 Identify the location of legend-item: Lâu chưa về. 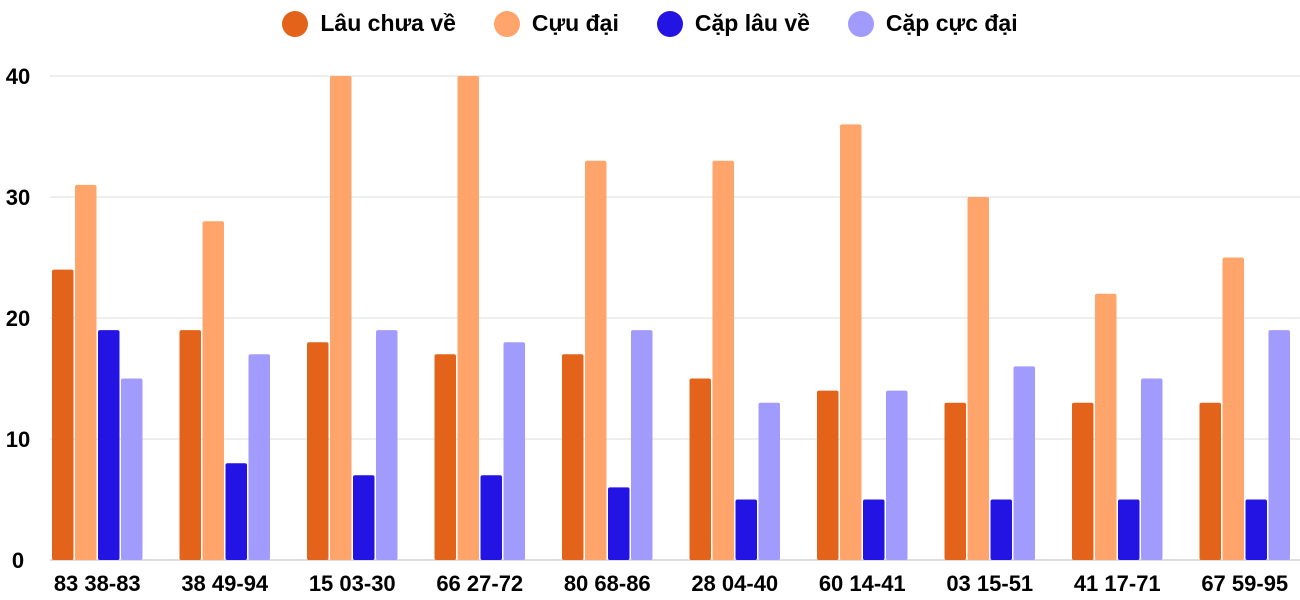
(369, 23).